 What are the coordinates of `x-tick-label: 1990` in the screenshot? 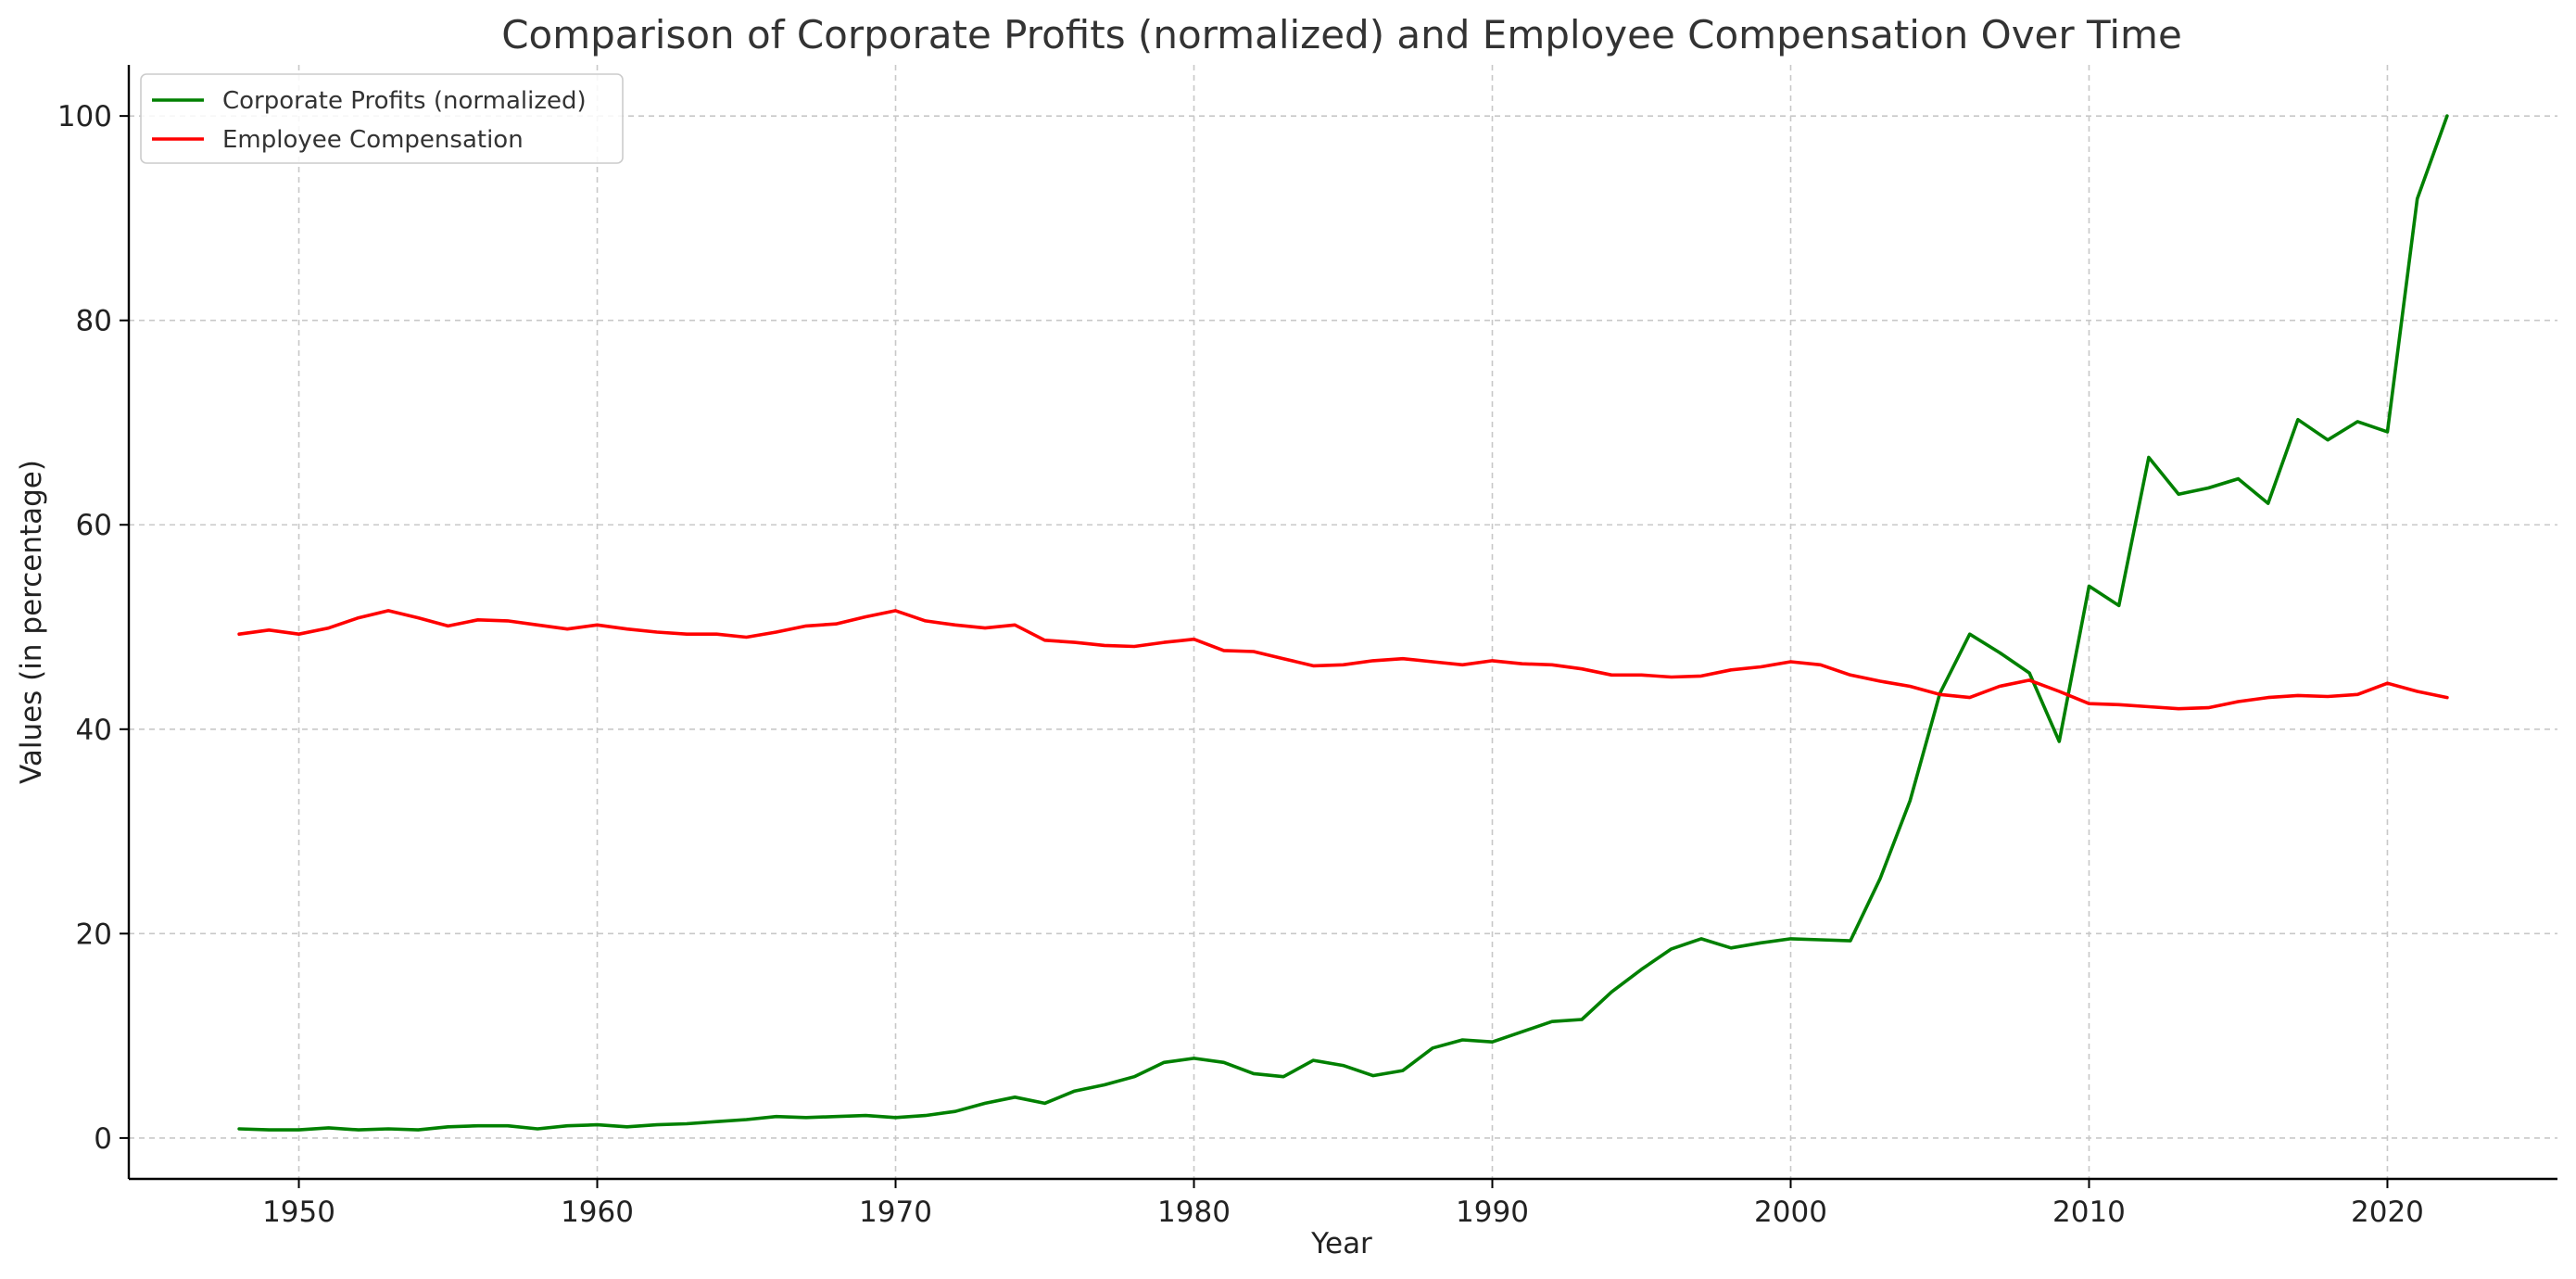 It's located at (1492, 1212).